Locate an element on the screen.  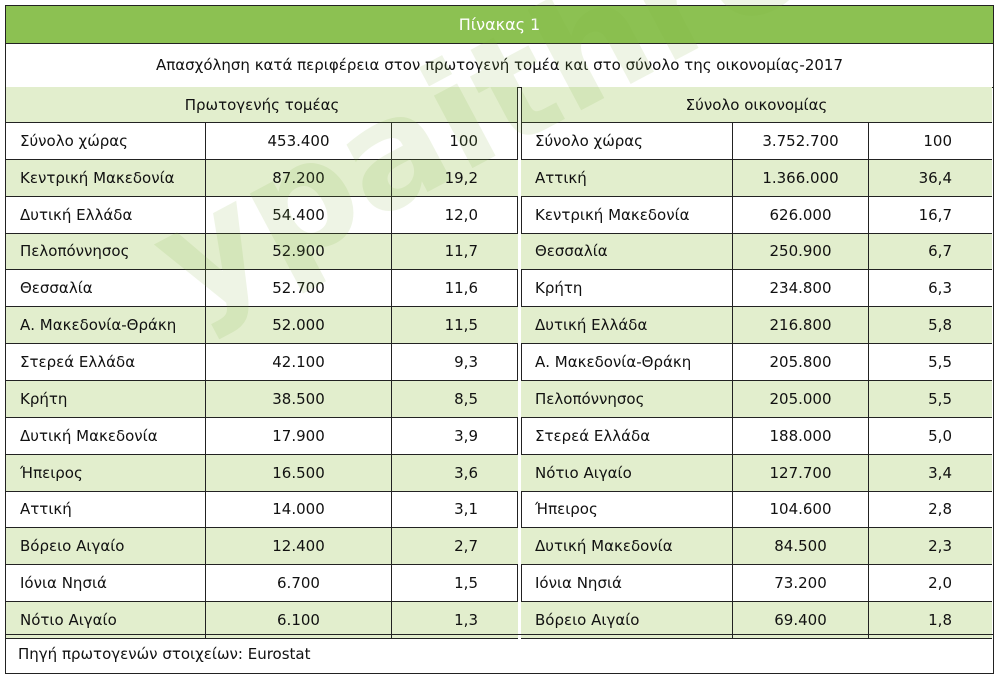
percent-cell: 12,0 is located at coordinates (461, 214).